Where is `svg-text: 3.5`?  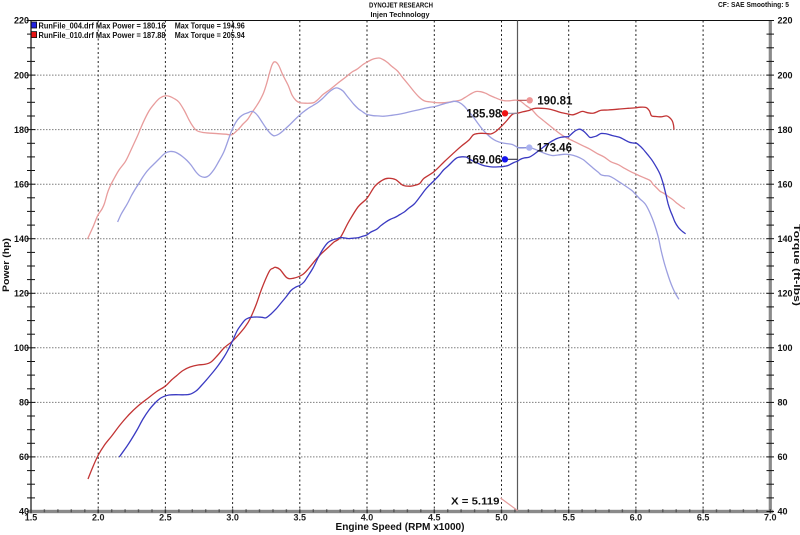 svg-text: 3.5 is located at coordinates (300, 518).